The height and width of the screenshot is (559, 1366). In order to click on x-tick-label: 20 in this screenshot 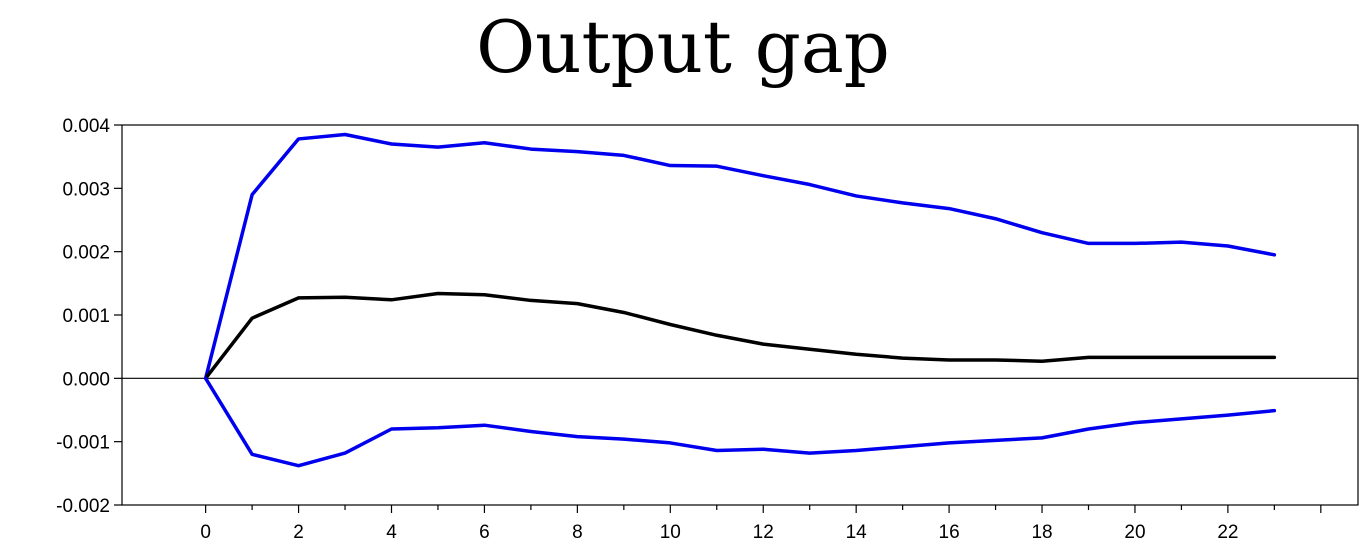, I will do `click(1134, 532)`.